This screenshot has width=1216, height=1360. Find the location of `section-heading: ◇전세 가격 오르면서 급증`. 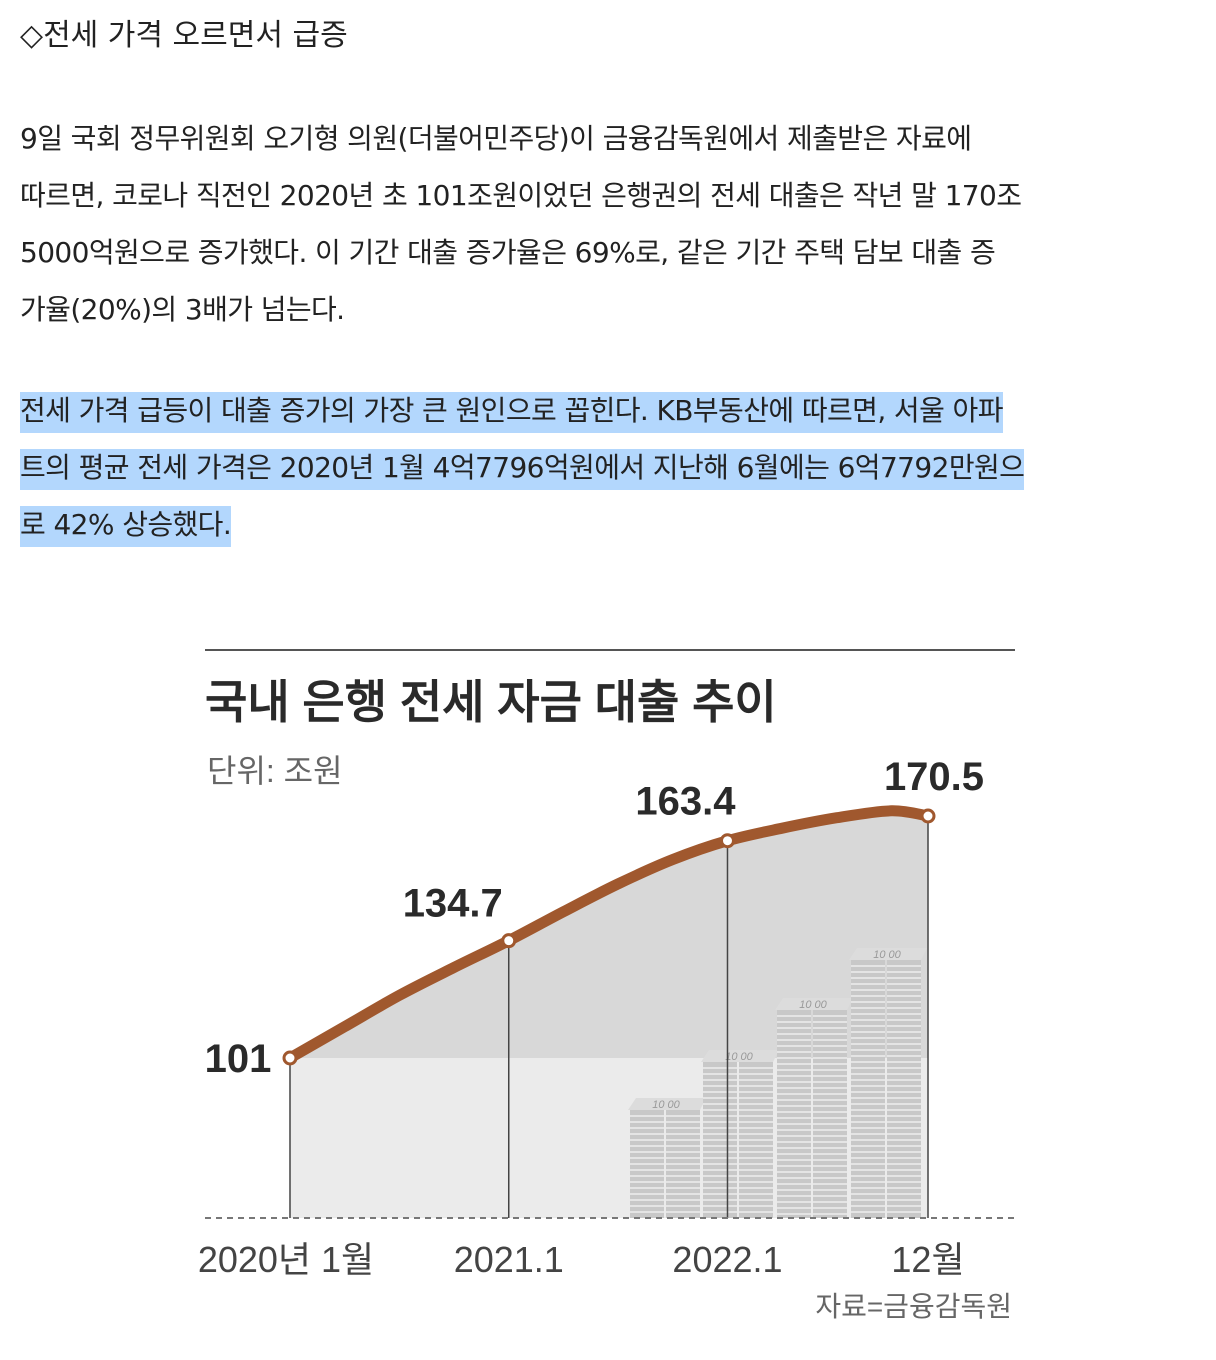

section-heading: ◇전세 가격 오르면서 급증 is located at coordinates (184, 35).